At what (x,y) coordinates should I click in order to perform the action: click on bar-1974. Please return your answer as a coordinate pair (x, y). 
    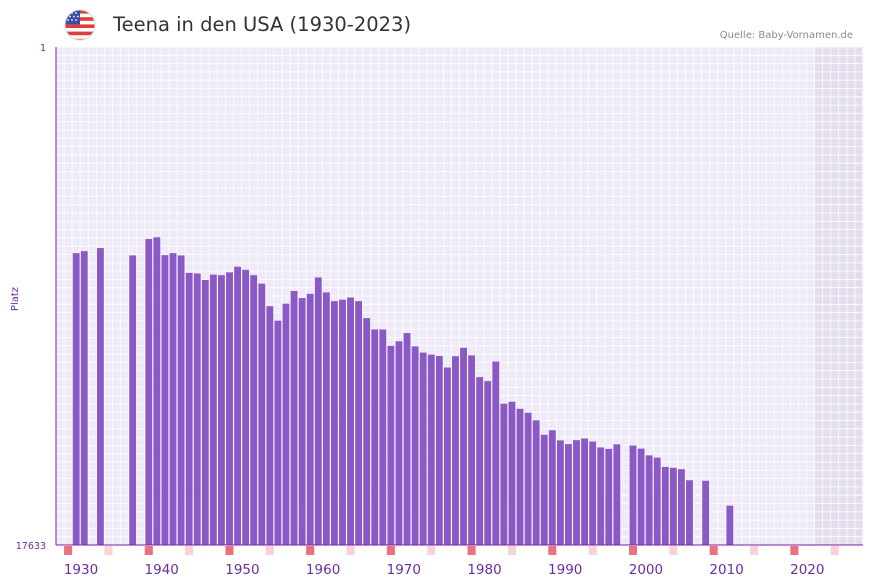
    Looking at the image, I should click on (423, 448).